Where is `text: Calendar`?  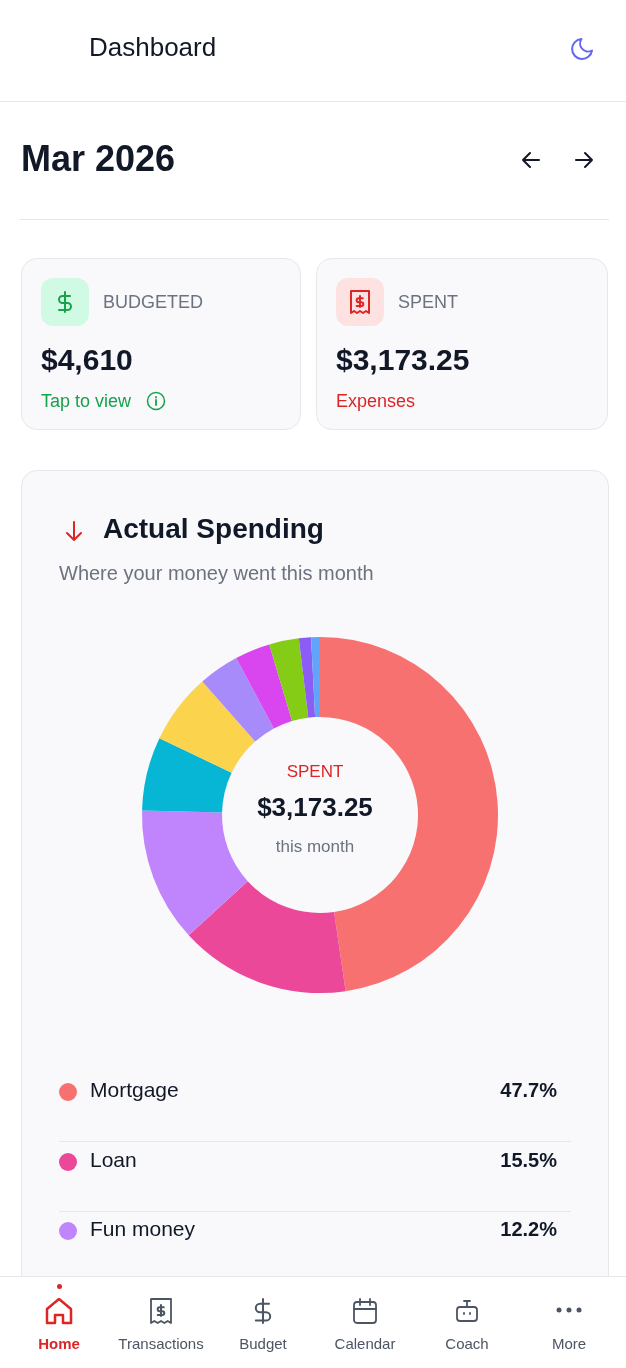 text: Calendar is located at coordinates (365, 1343).